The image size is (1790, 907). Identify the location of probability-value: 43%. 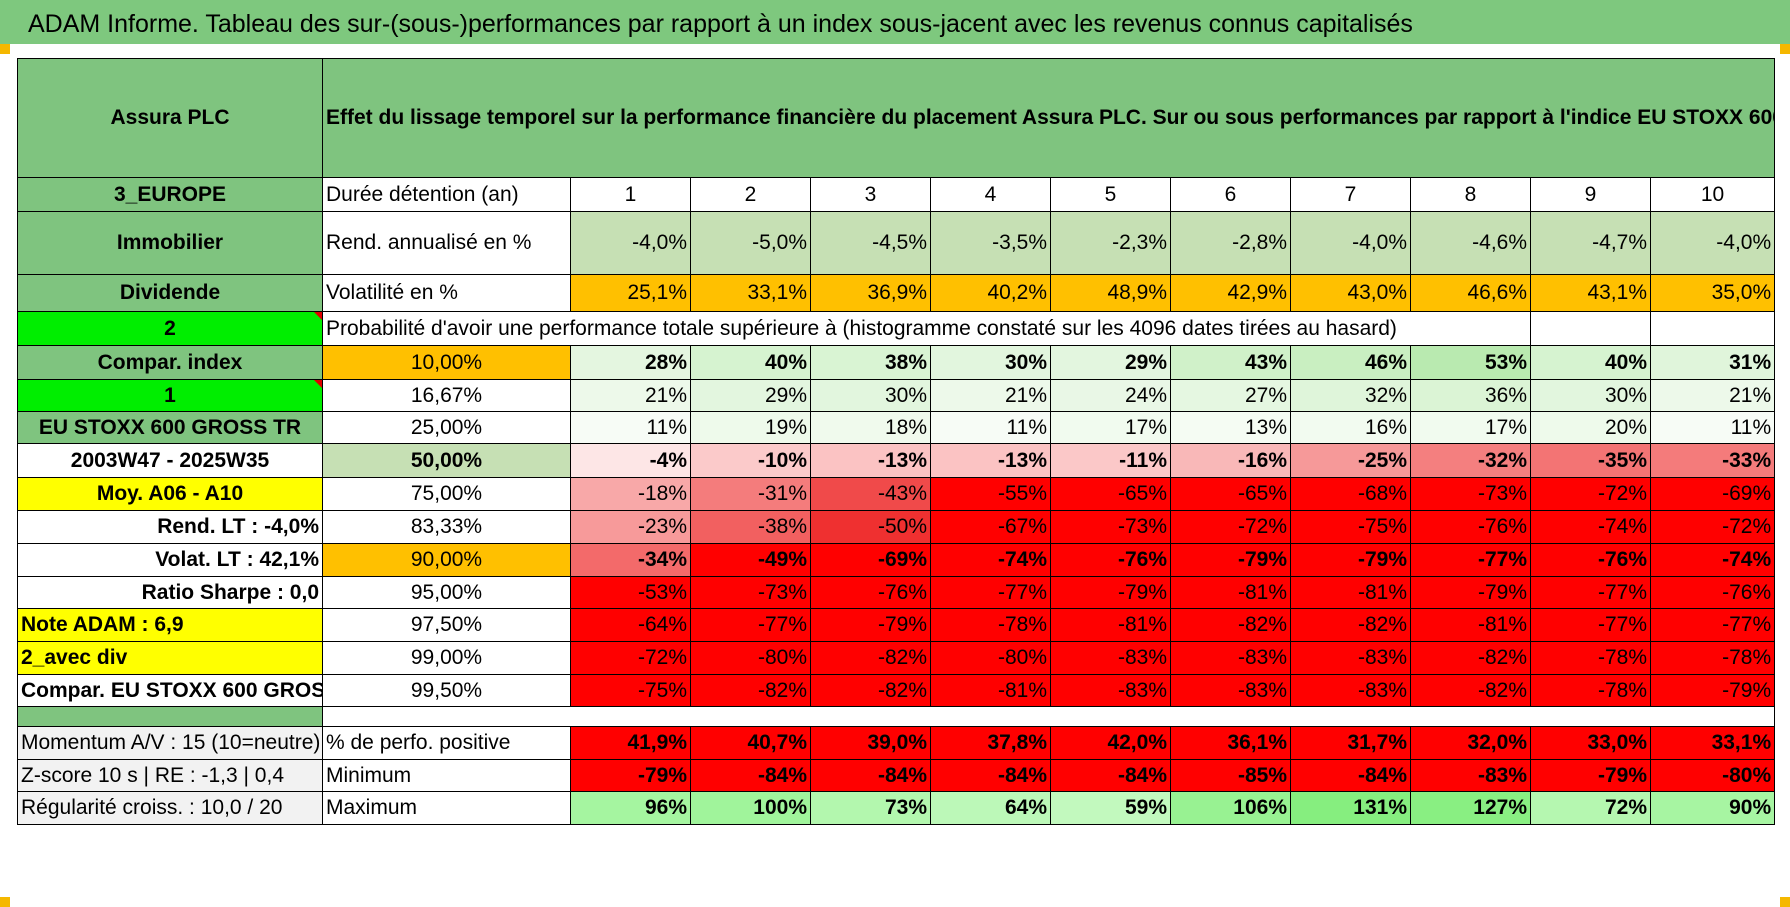
(1230, 362).